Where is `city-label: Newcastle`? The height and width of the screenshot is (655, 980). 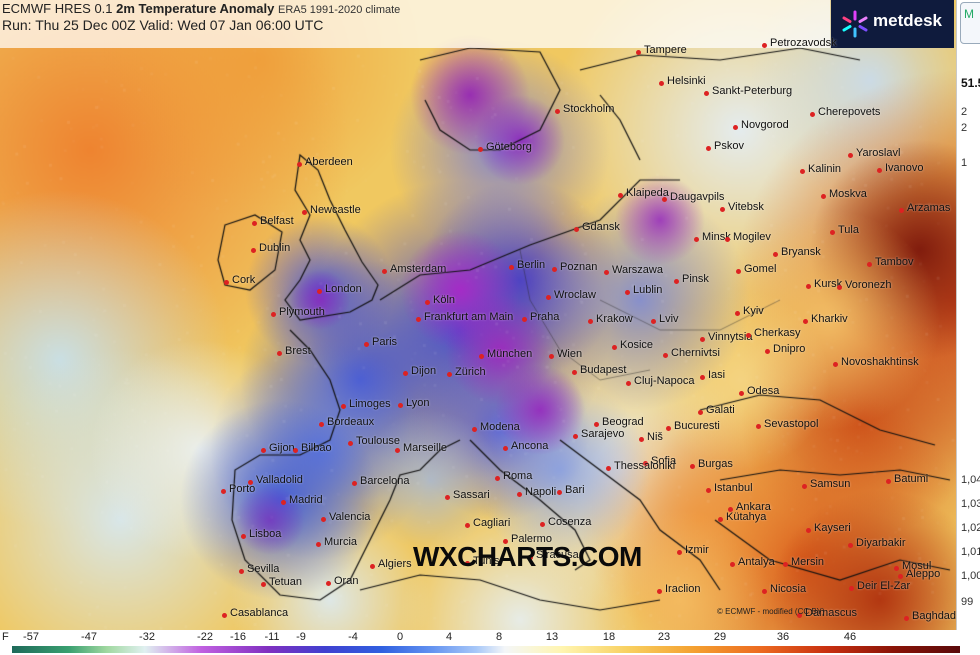
city-label: Newcastle is located at coordinates (335, 210).